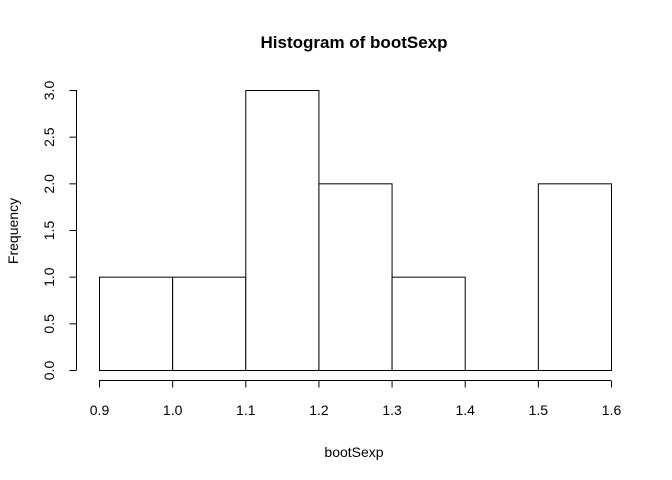  I want to click on x-tick-label: 1.5, so click(539, 410).